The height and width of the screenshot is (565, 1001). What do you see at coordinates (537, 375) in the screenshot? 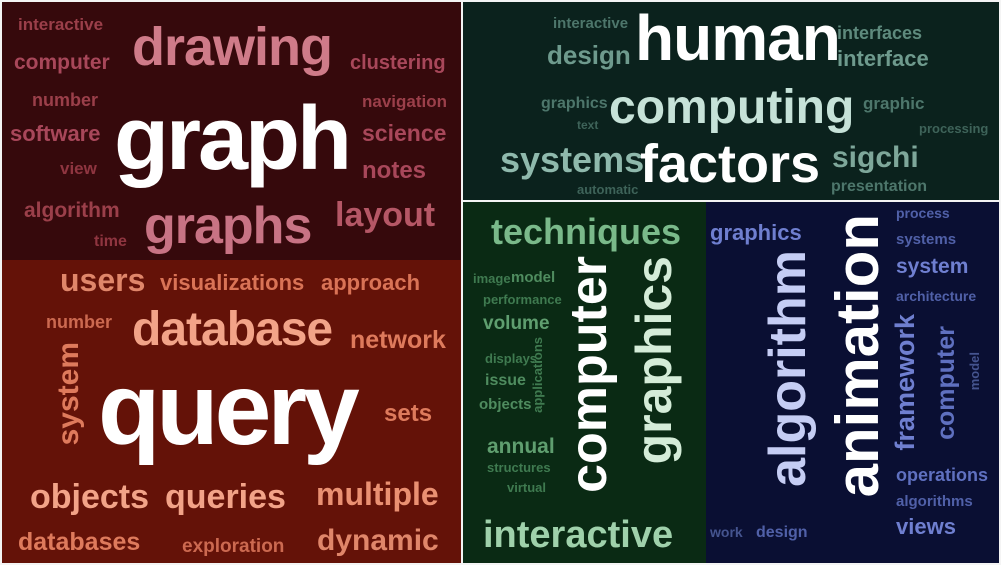
I see `word: applications` at bounding box center [537, 375].